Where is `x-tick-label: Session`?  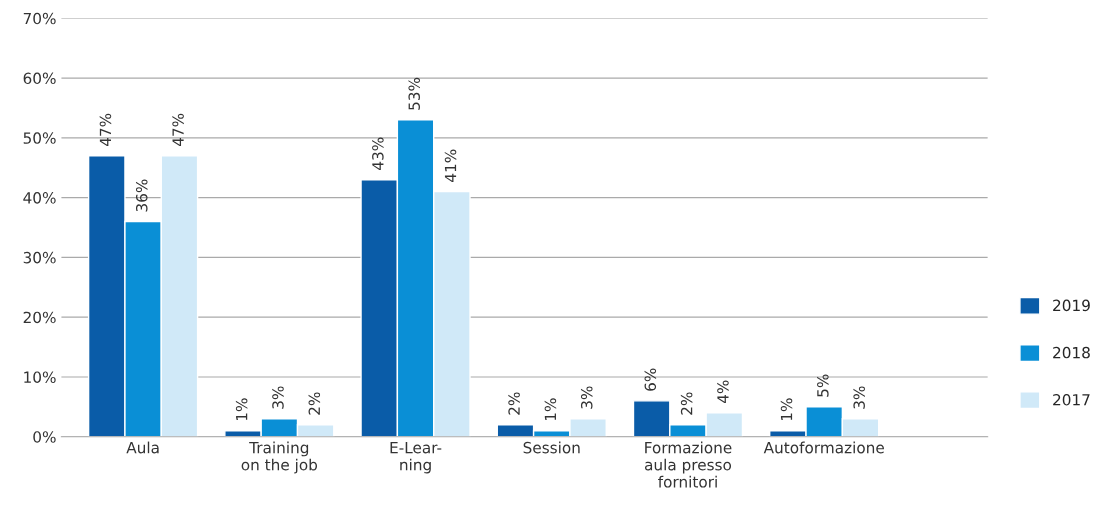 x-tick-label: Session is located at coordinates (551, 447).